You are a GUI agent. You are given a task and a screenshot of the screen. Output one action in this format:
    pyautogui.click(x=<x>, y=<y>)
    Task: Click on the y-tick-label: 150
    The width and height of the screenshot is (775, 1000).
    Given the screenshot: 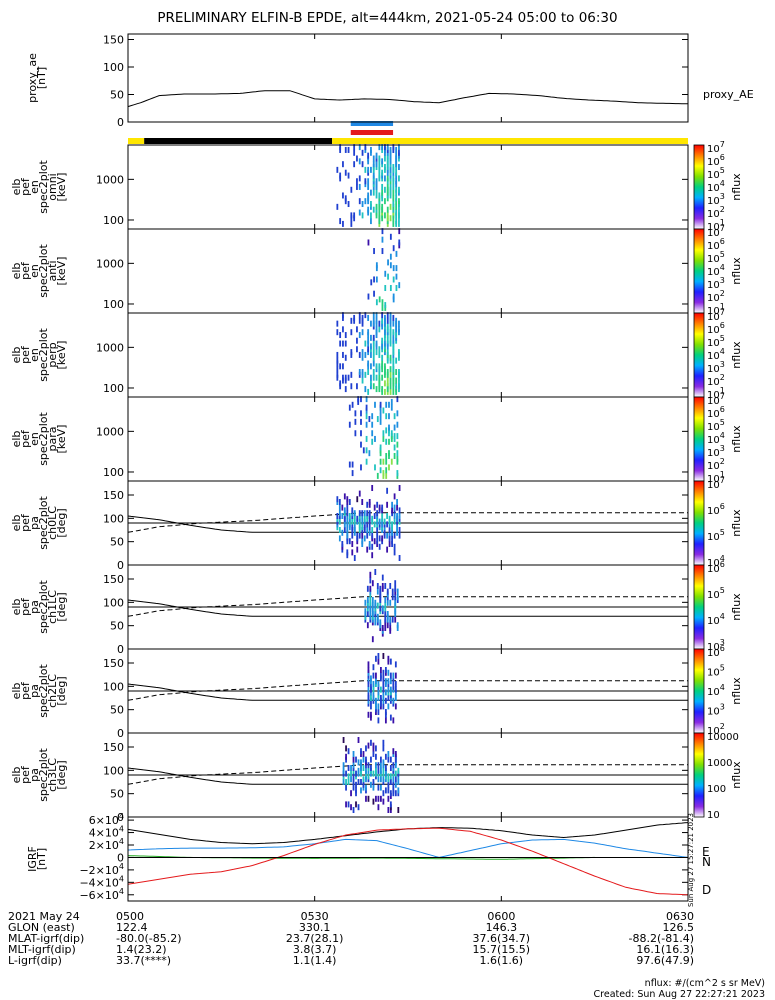 What is the action you would take?
    pyautogui.click(x=113, y=663)
    